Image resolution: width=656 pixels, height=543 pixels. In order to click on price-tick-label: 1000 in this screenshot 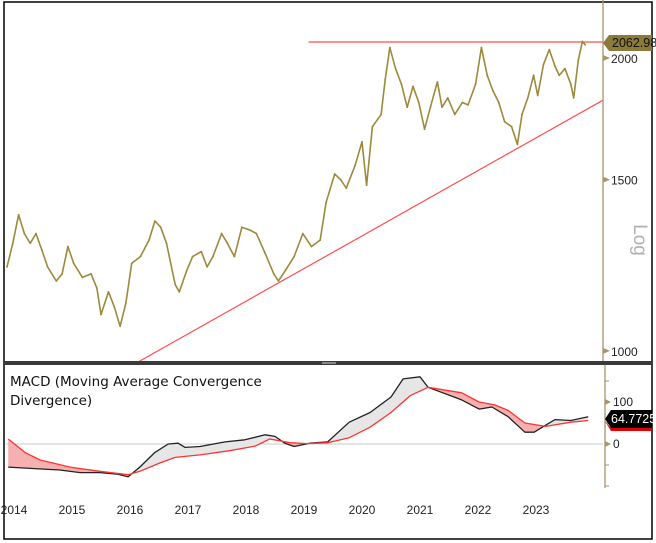, I will do `click(624, 352)`.